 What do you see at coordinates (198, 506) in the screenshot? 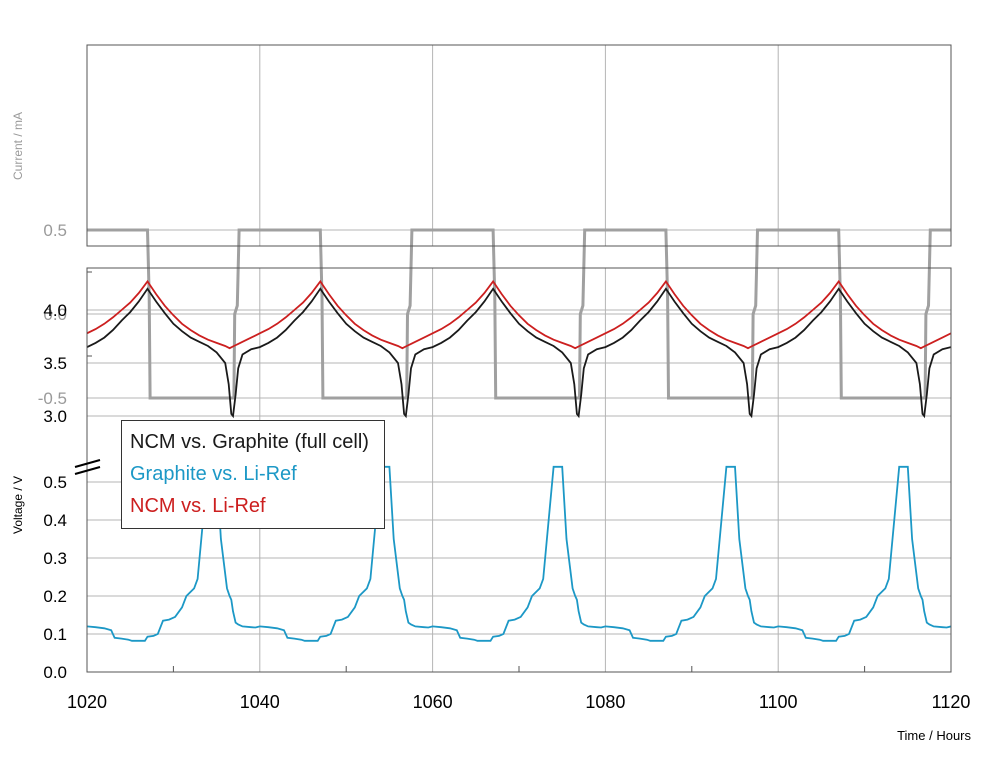
I see `legend-item-ncm: NCM vs. Li-Ref` at bounding box center [198, 506].